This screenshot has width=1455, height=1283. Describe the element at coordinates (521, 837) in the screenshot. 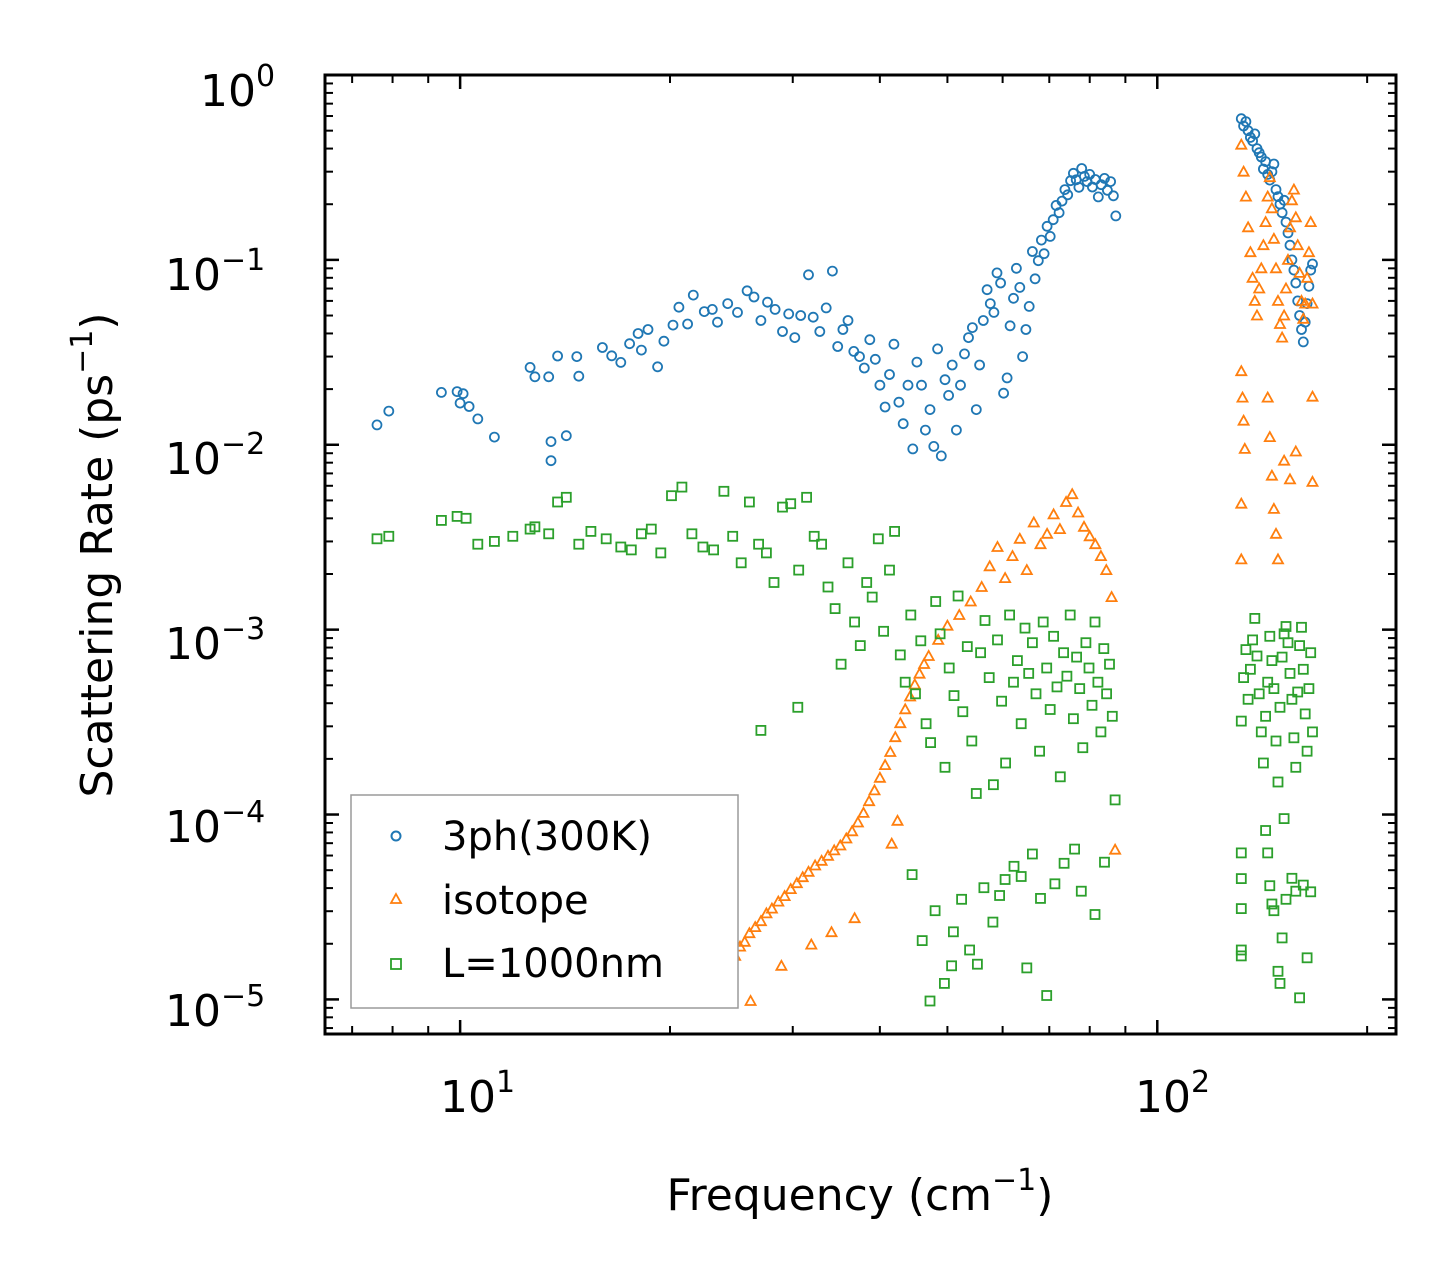

I see `legend-entry-3ph: 3ph(300K)` at that location.